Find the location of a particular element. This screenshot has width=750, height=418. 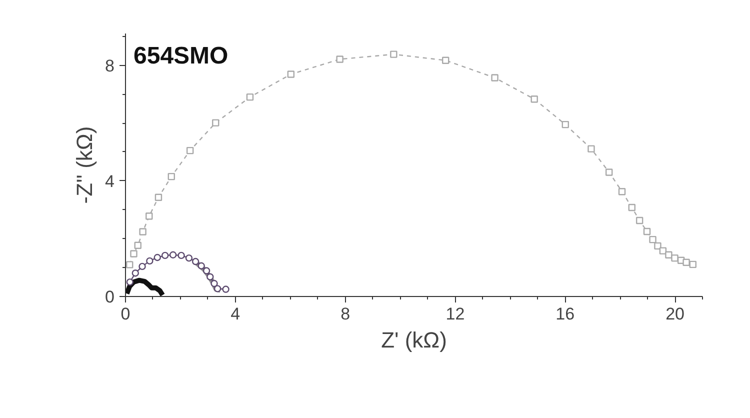

x-tick-label: 12 is located at coordinates (455, 314).